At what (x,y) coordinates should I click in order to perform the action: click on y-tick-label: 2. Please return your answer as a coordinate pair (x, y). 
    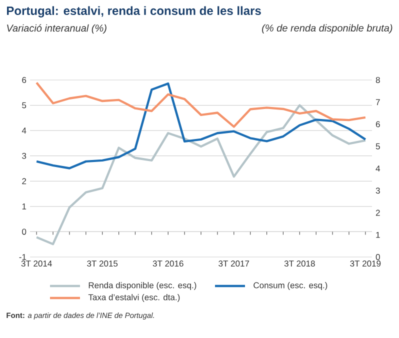
    Looking at the image, I should click on (24, 181).